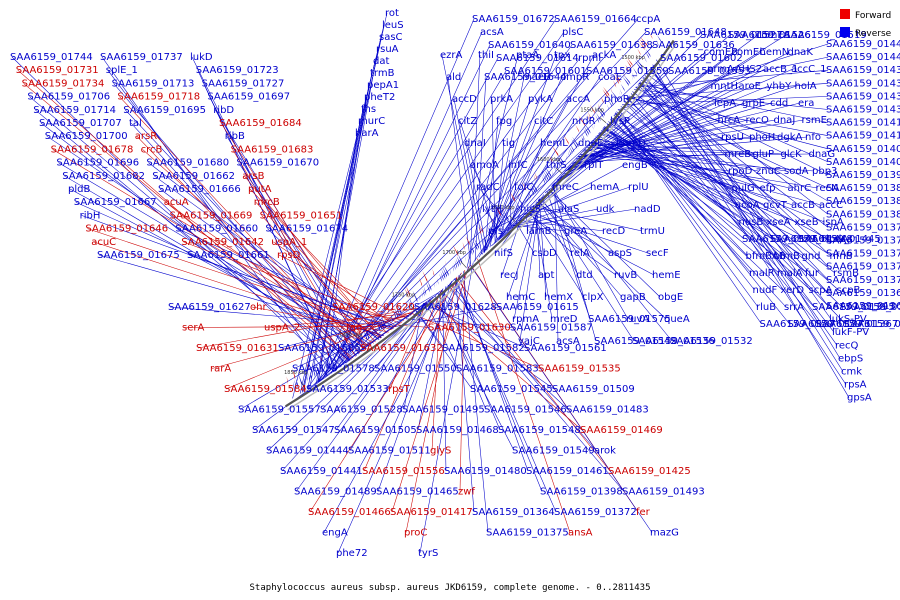 This screenshot has height=600, width=900. I want to click on feature-label: SAA6159_01400, so click(863, 162).